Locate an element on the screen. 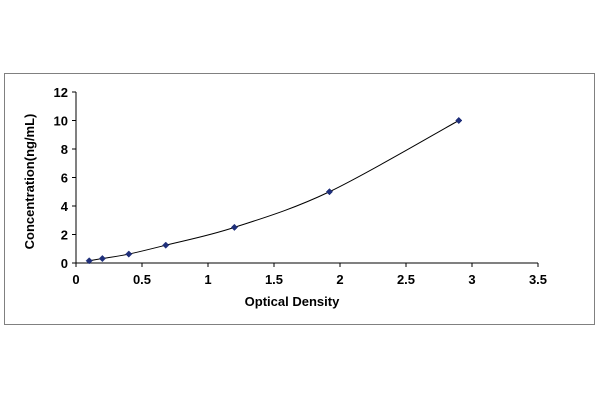 This screenshot has width=600, height=400. y-tick-label: 6 is located at coordinates (64, 178).